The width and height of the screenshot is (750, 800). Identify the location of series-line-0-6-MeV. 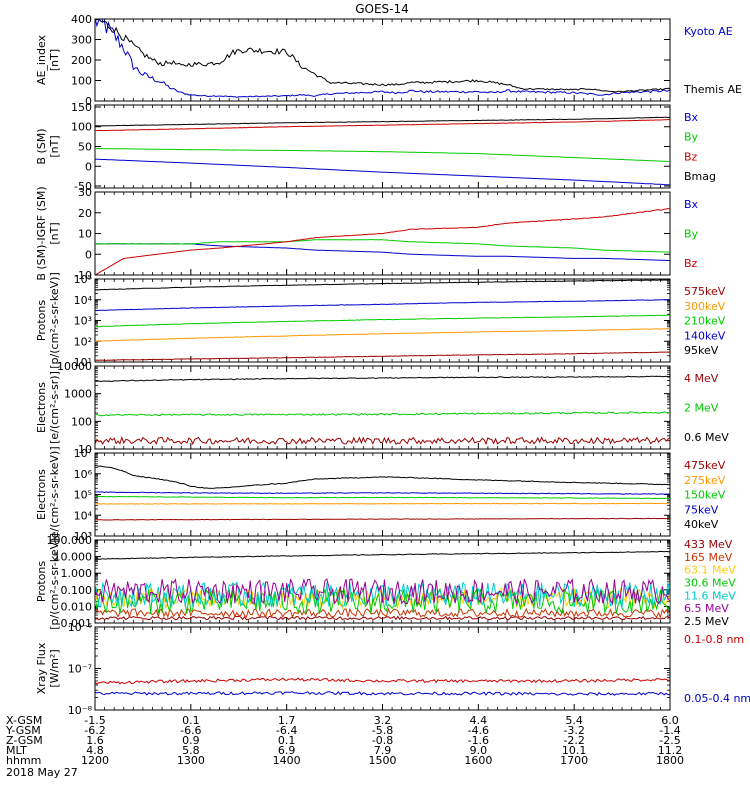
(382, 379).